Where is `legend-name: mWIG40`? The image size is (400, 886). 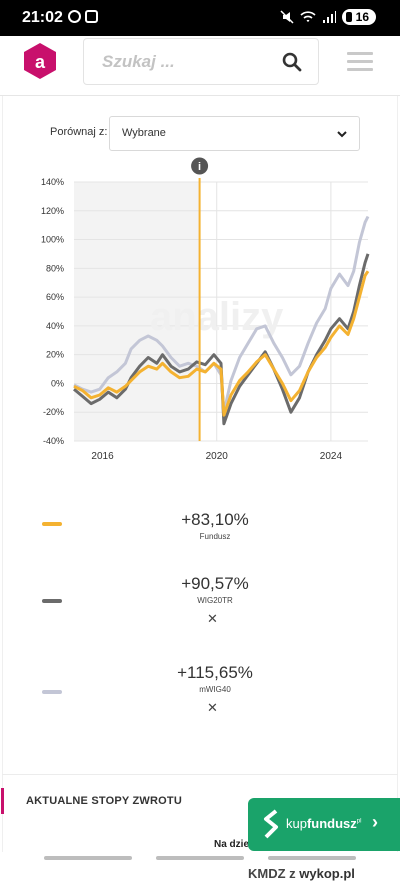
legend-name: mWIG40 is located at coordinates (215, 689).